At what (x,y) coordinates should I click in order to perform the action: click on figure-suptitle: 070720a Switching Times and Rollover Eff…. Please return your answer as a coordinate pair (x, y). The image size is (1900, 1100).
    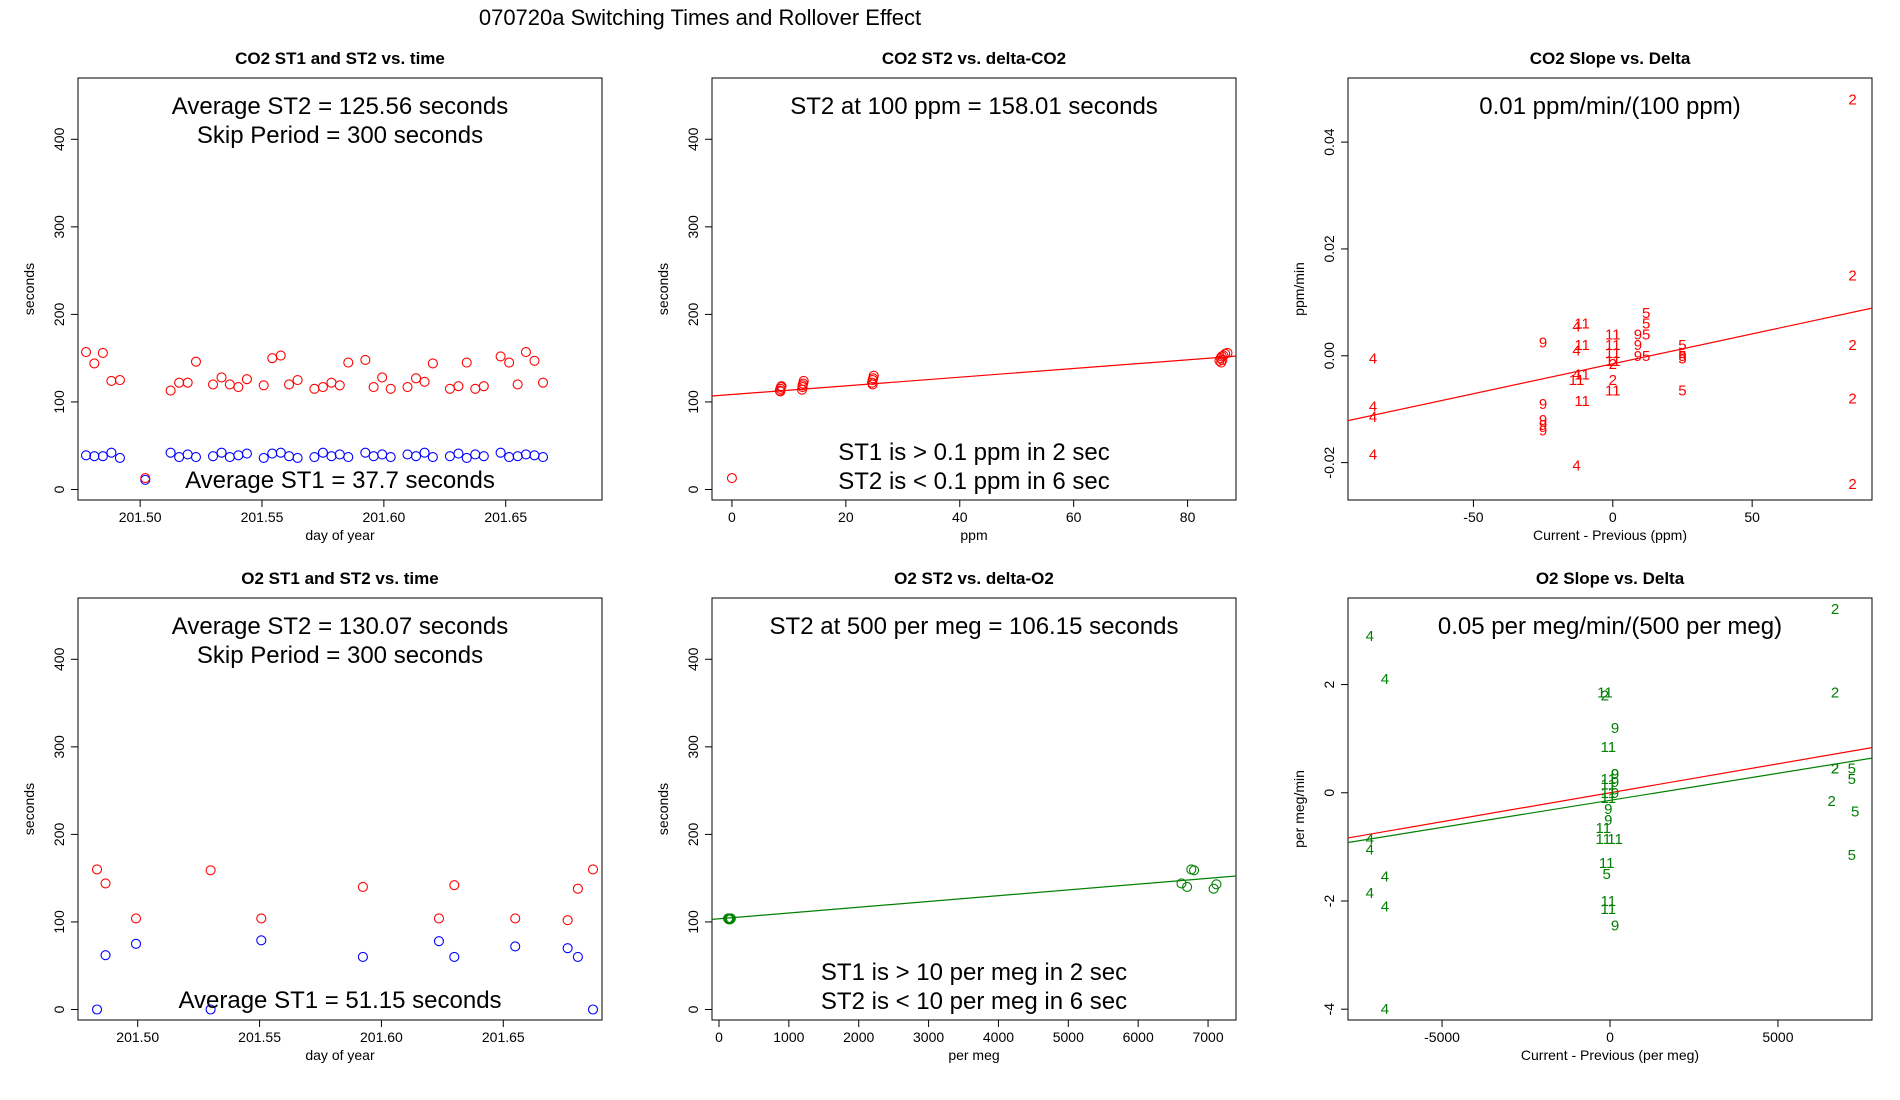
    Looking at the image, I should click on (700, 17).